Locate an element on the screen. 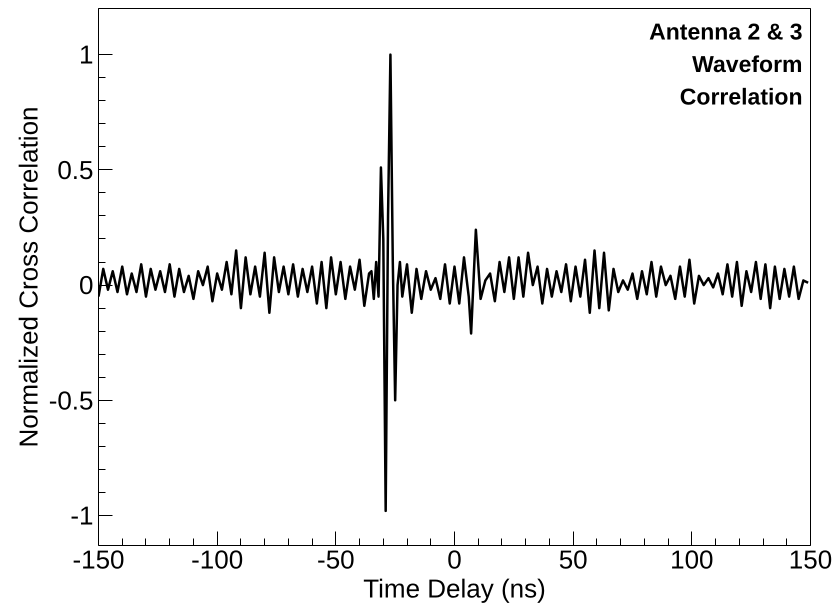 The image size is (838, 614). y-tick-label: 1 is located at coordinates (86, 55).